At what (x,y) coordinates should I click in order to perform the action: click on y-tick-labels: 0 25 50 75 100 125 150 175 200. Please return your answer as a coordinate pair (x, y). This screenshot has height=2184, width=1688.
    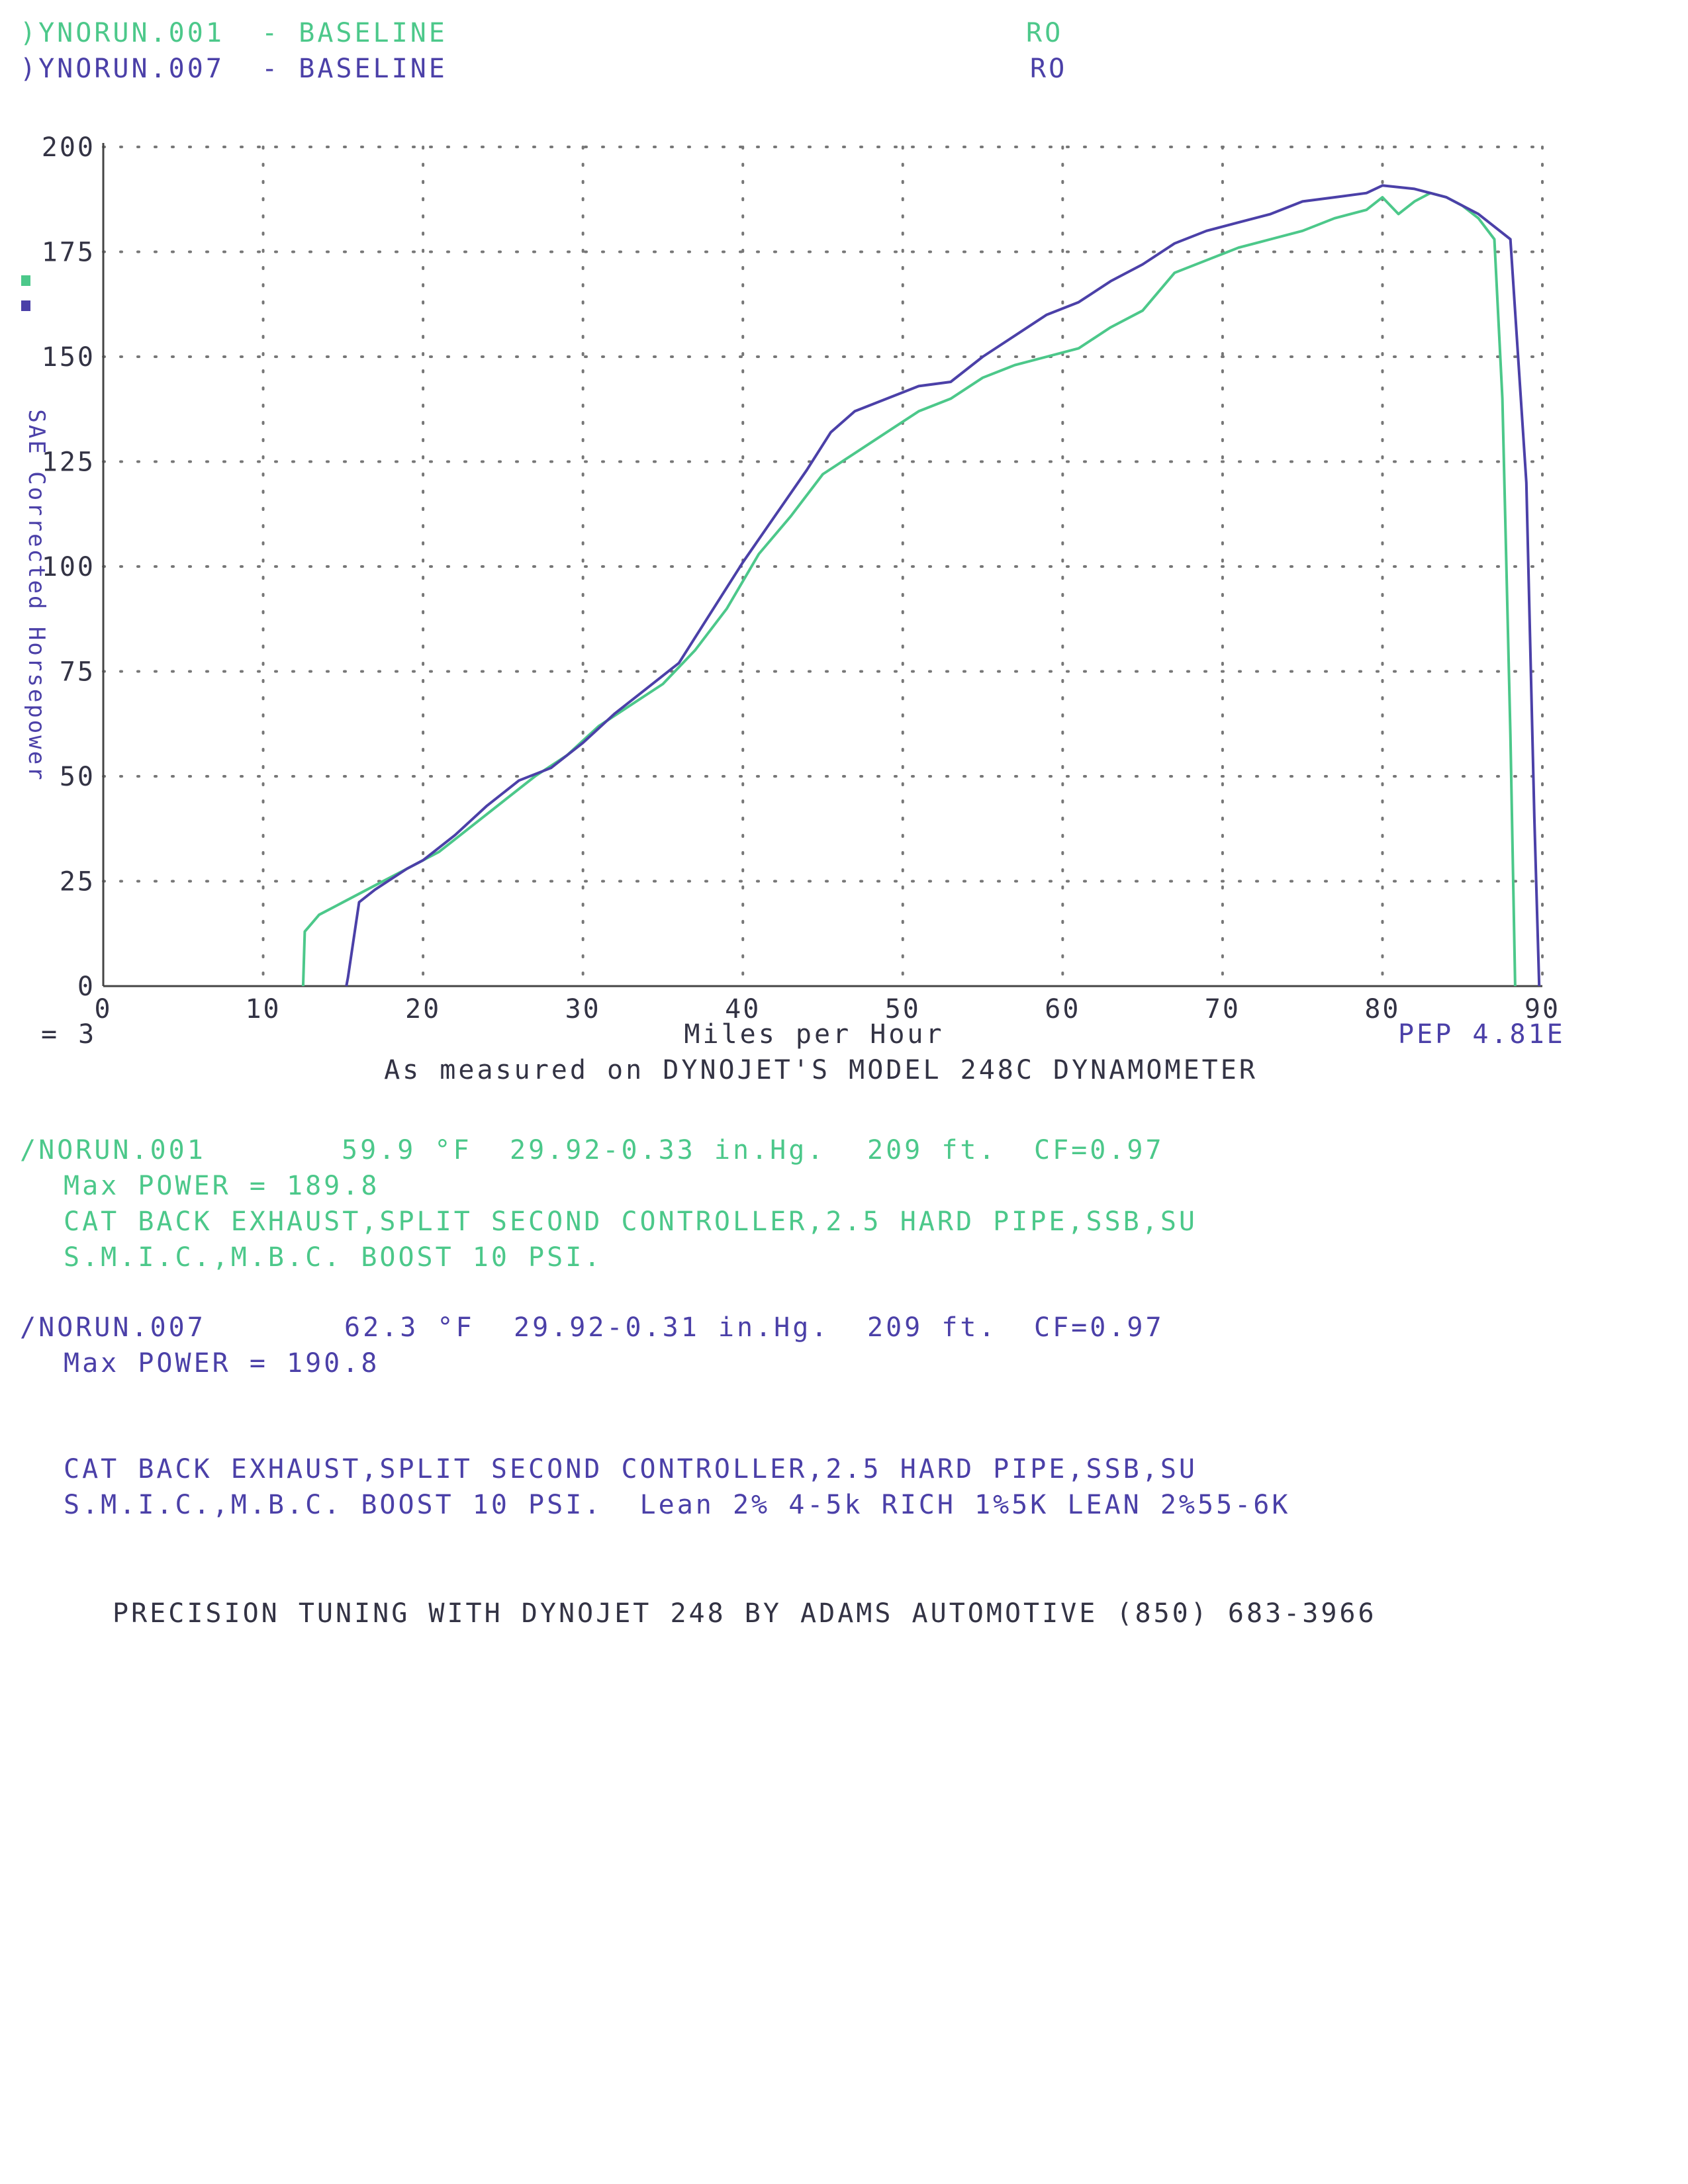
    Looking at the image, I should click on (68, 567).